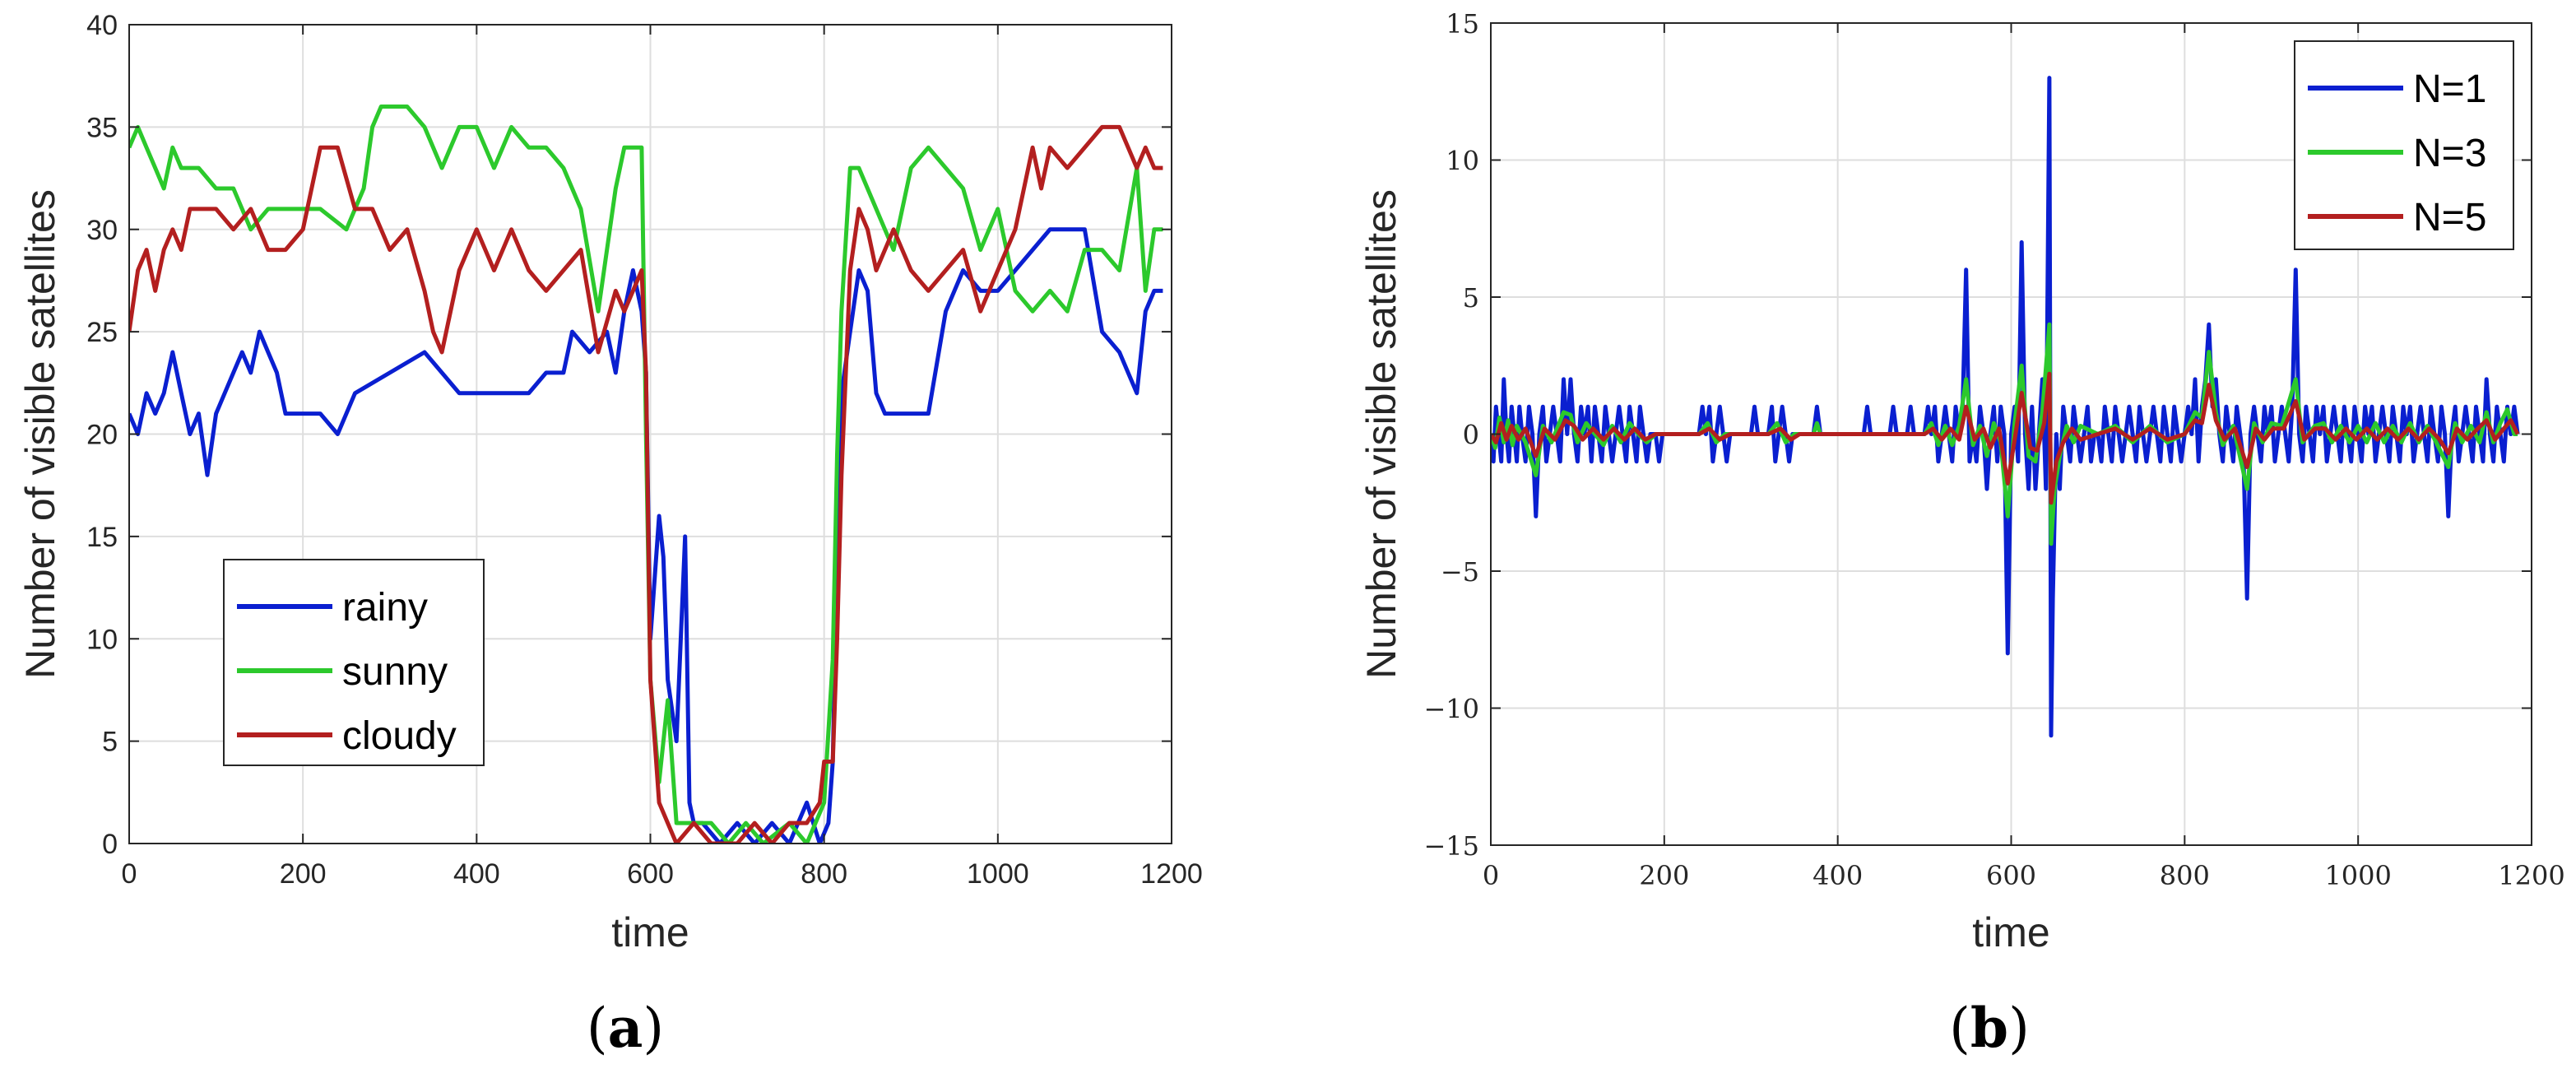  What do you see at coordinates (102, 332) in the screenshot?
I see `y-tick-label-a-5: 25` at bounding box center [102, 332].